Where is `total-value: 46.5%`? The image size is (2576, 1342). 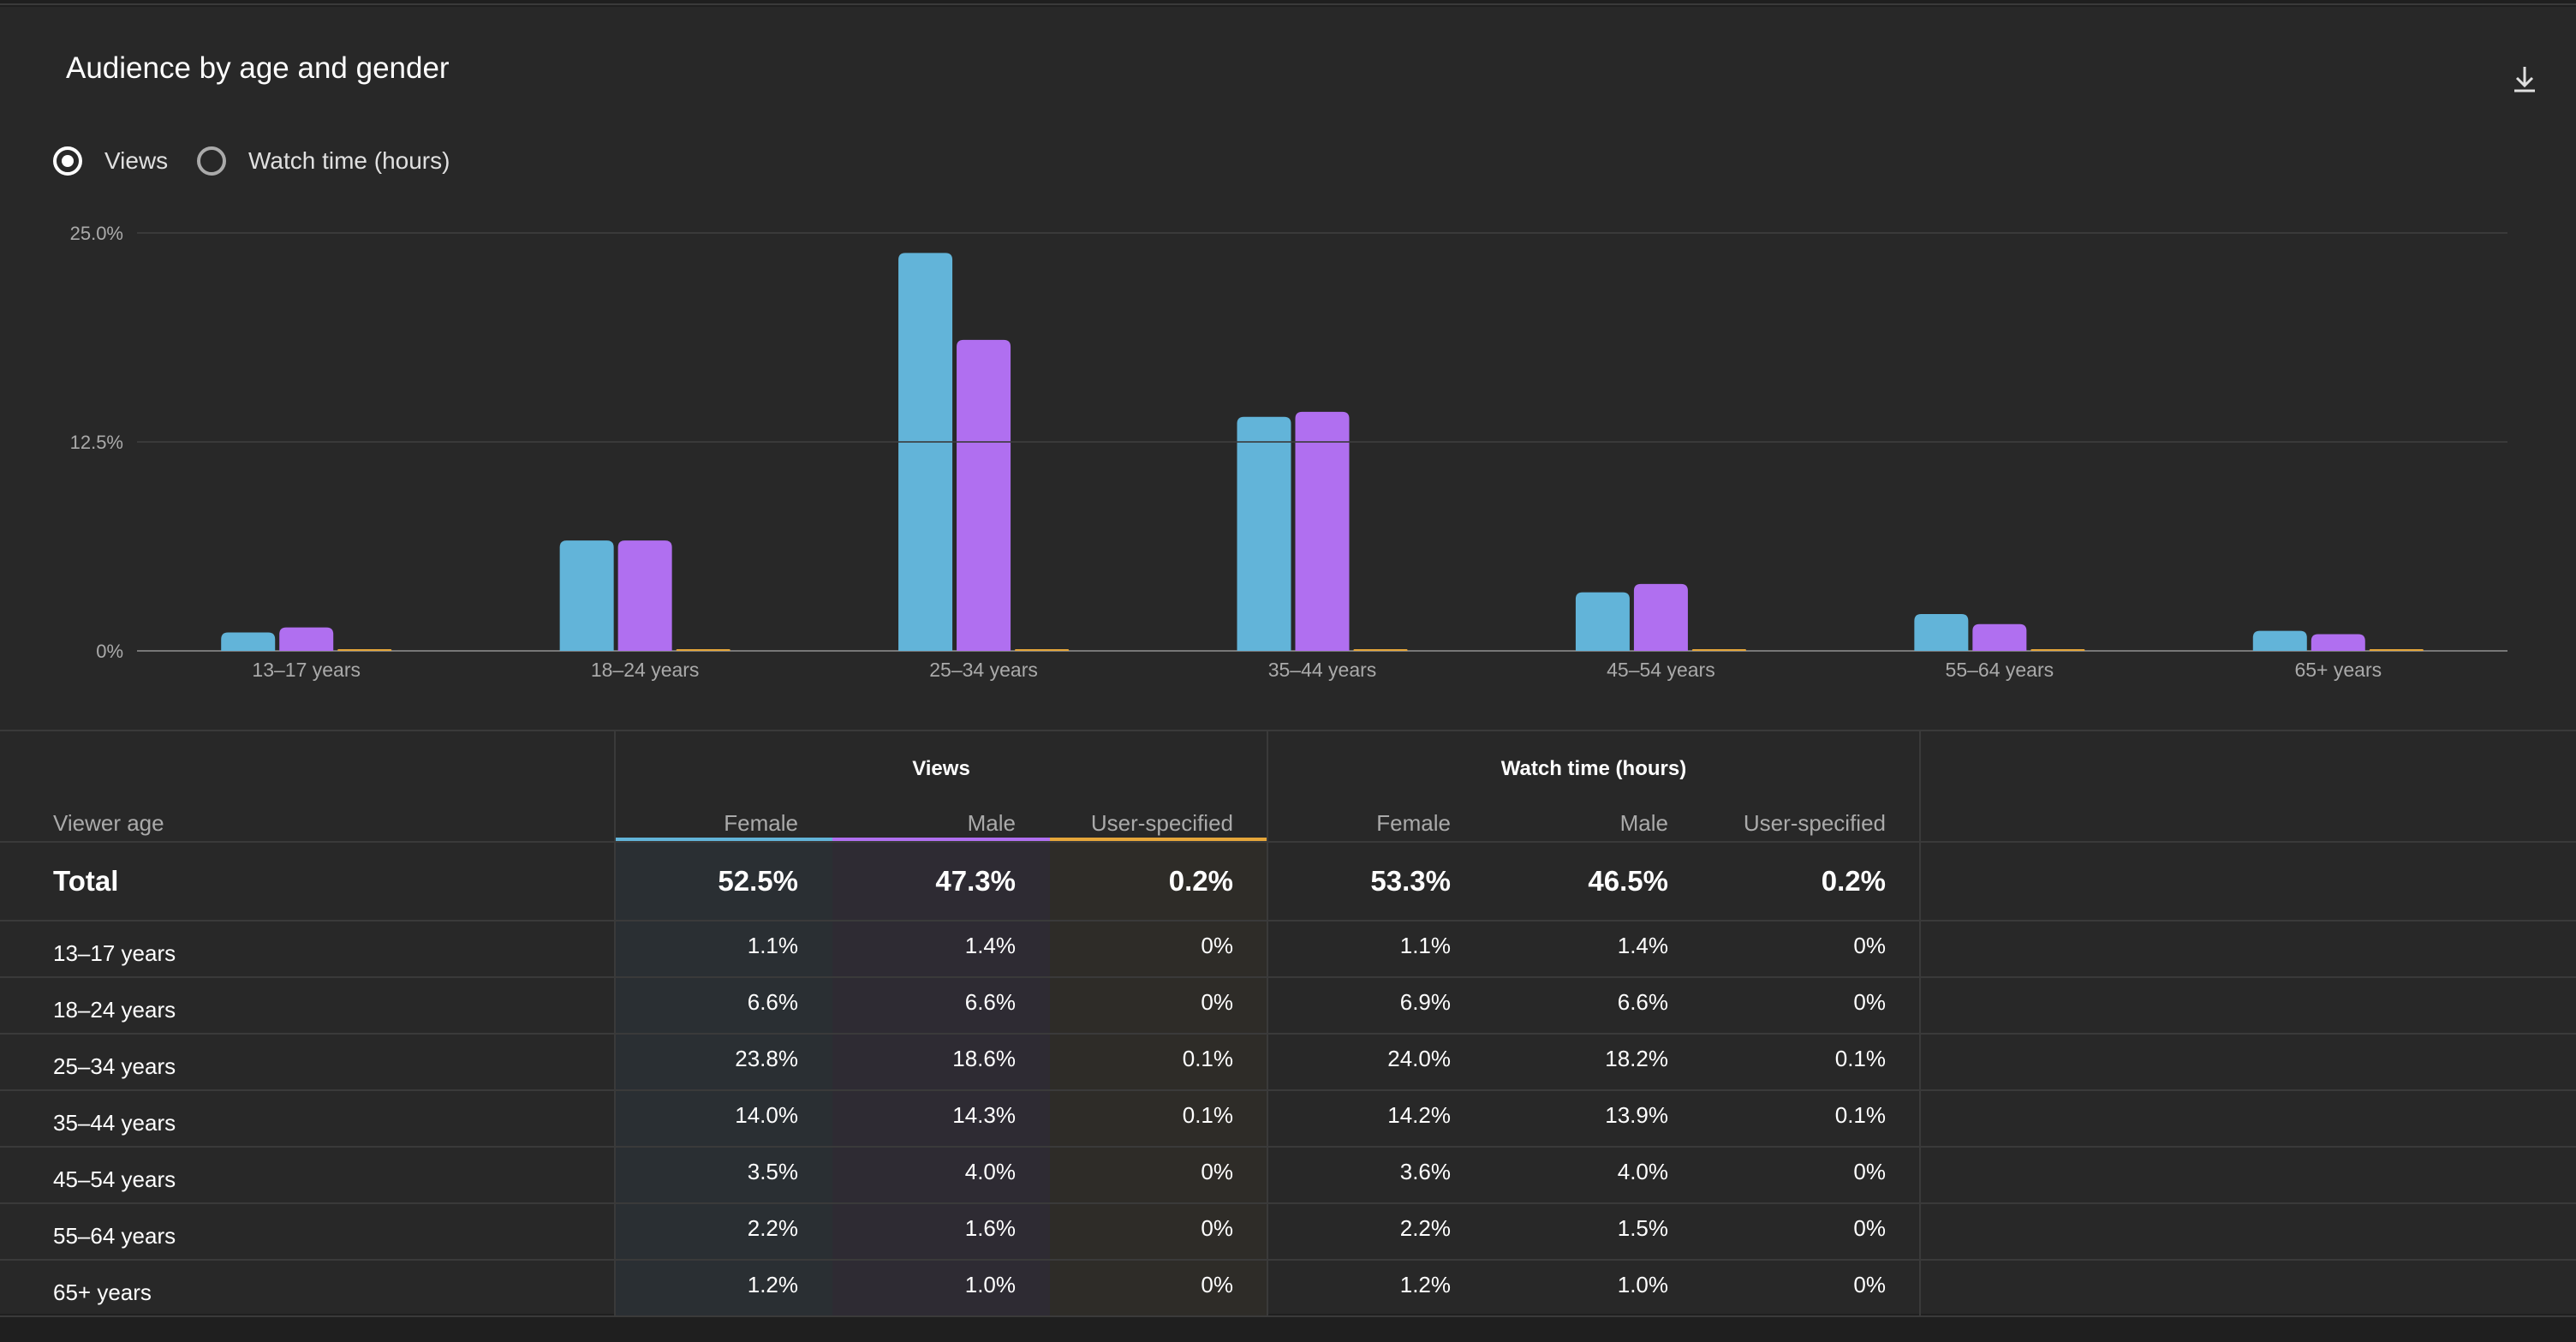
total-value: 46.5% is located at coordinates (1628, 881).